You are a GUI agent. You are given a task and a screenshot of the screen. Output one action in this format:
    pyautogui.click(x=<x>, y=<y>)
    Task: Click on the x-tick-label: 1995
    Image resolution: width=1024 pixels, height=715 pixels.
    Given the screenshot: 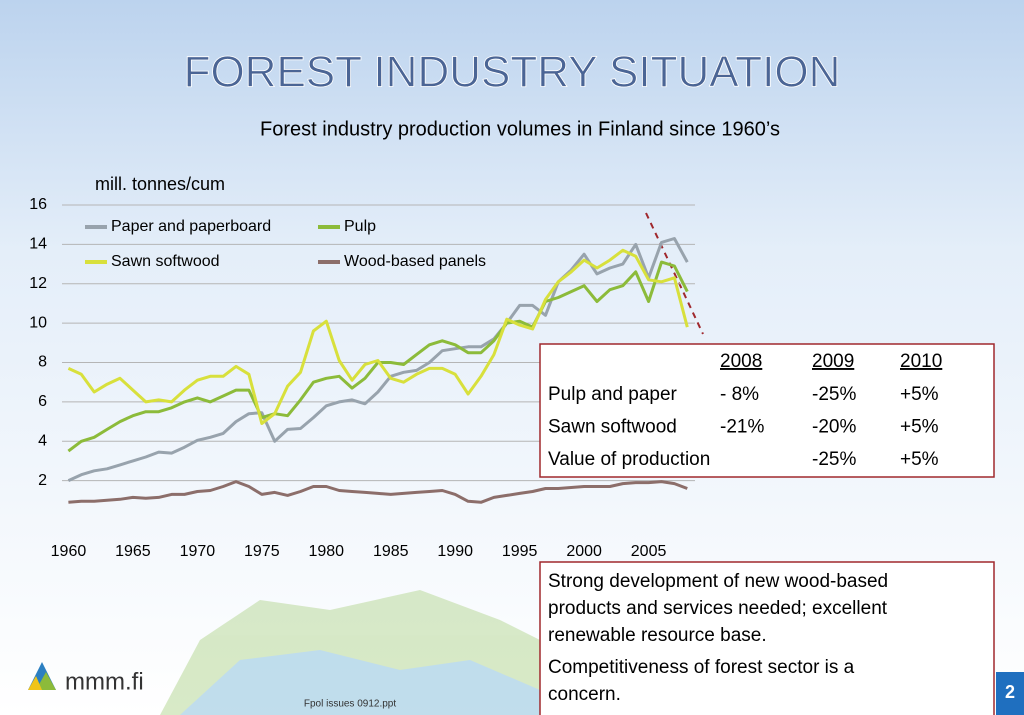 What is the action you would take?
    pyautogui.click(x=520, y=551)
    